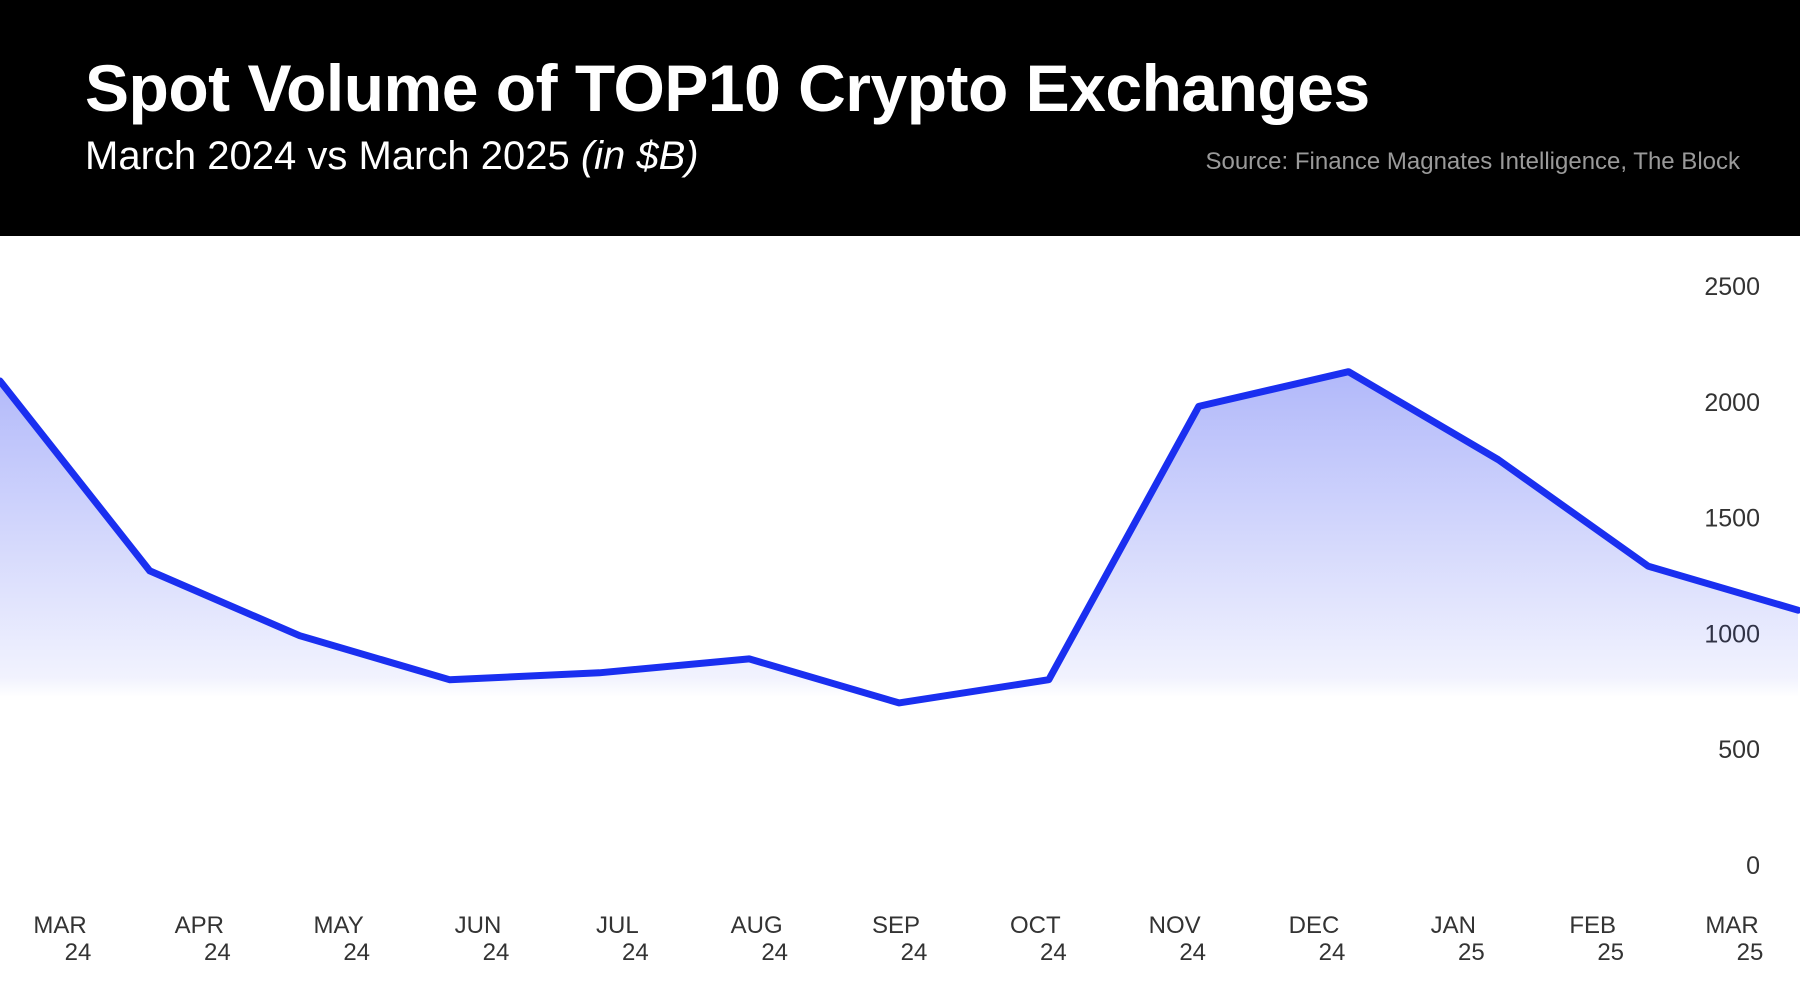 Image resolution: width=1800 pixels, height=1000 pixels. Describe the element at coordinates (622, 939) in the screenshot. I see `x-tick-label: JUL 24` at that location.